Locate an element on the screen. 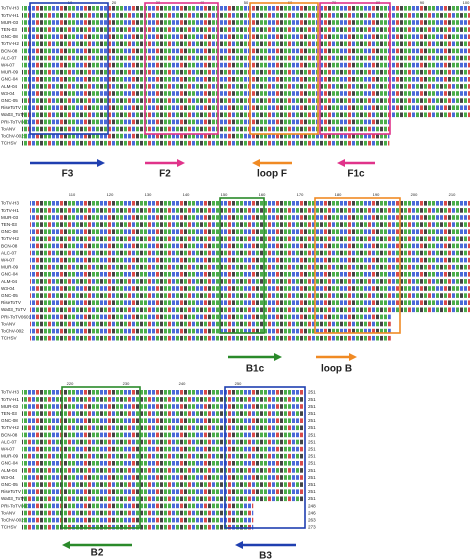  primer-label: B3 is located at coordinates (265, 555).